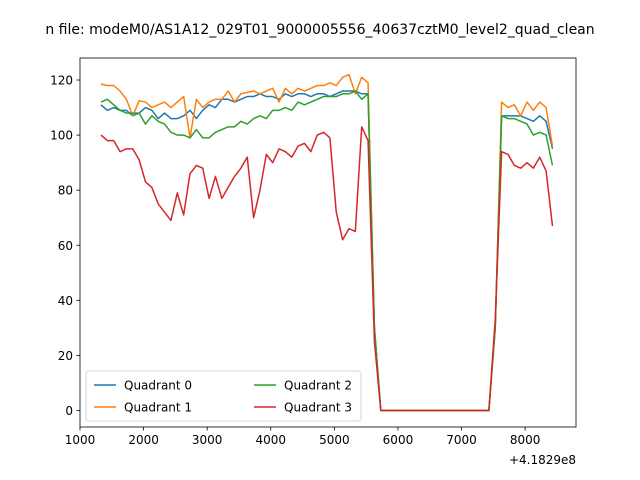  What do you see at coordinates (69, 411) in the screenshot?
I see `y-tick-label: 0` at bounding box center [69, 411].